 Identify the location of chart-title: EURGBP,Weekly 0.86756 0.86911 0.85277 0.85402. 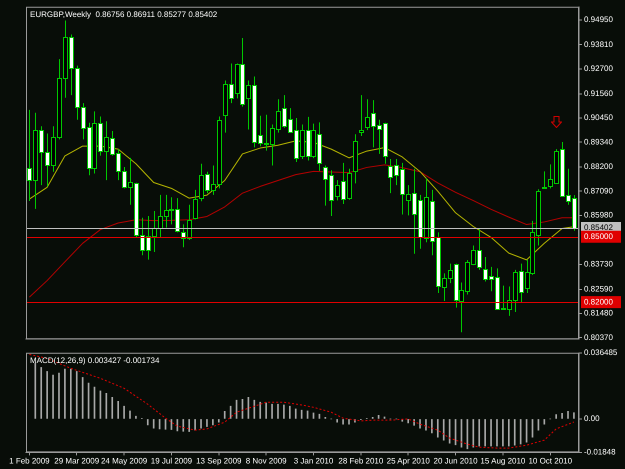
(124, 15).